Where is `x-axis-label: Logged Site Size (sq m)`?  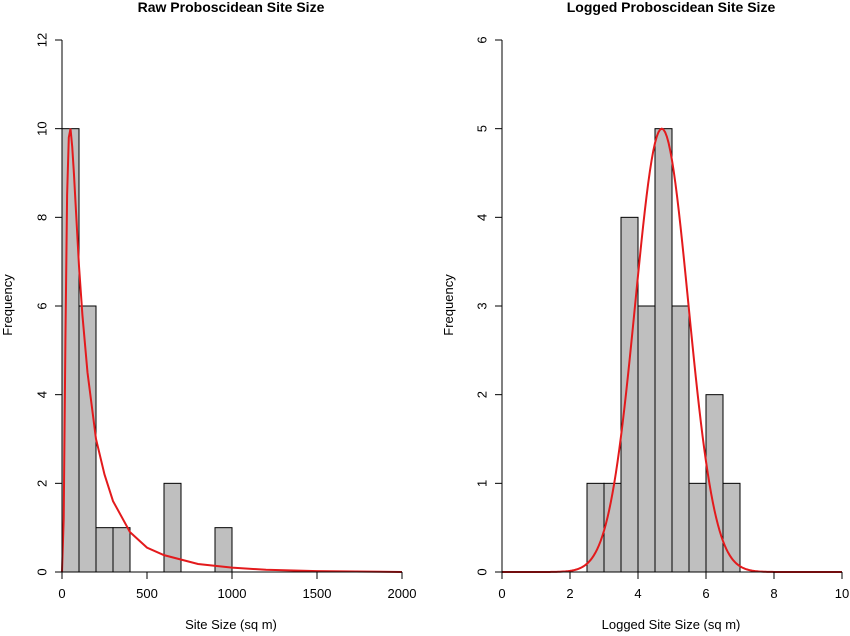 x-axis-label: Logged Site Size (sq m) is located at coordinates (671, 624).